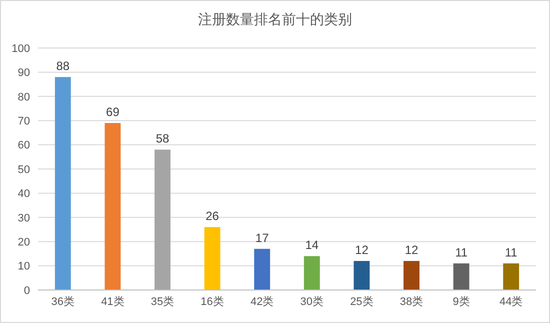  Describe the element at coordinates (24, 146) in the screenshot. I see `y-tick-label: 60` at that location.